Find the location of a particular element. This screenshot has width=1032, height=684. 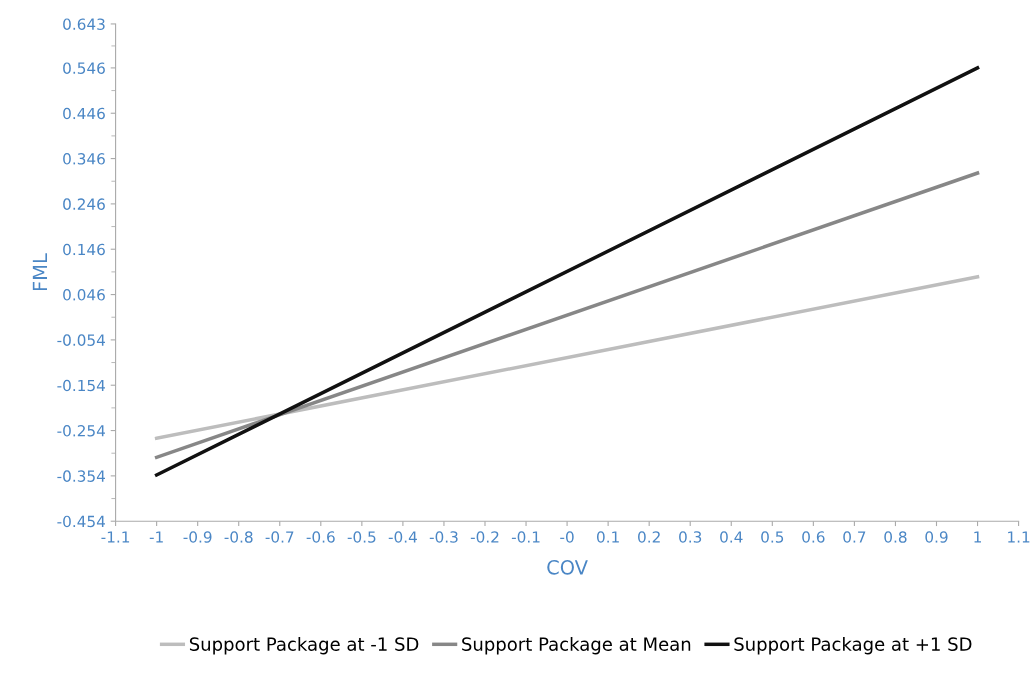

x-tick-label: -0.2 is located at coordinates (484, 537).